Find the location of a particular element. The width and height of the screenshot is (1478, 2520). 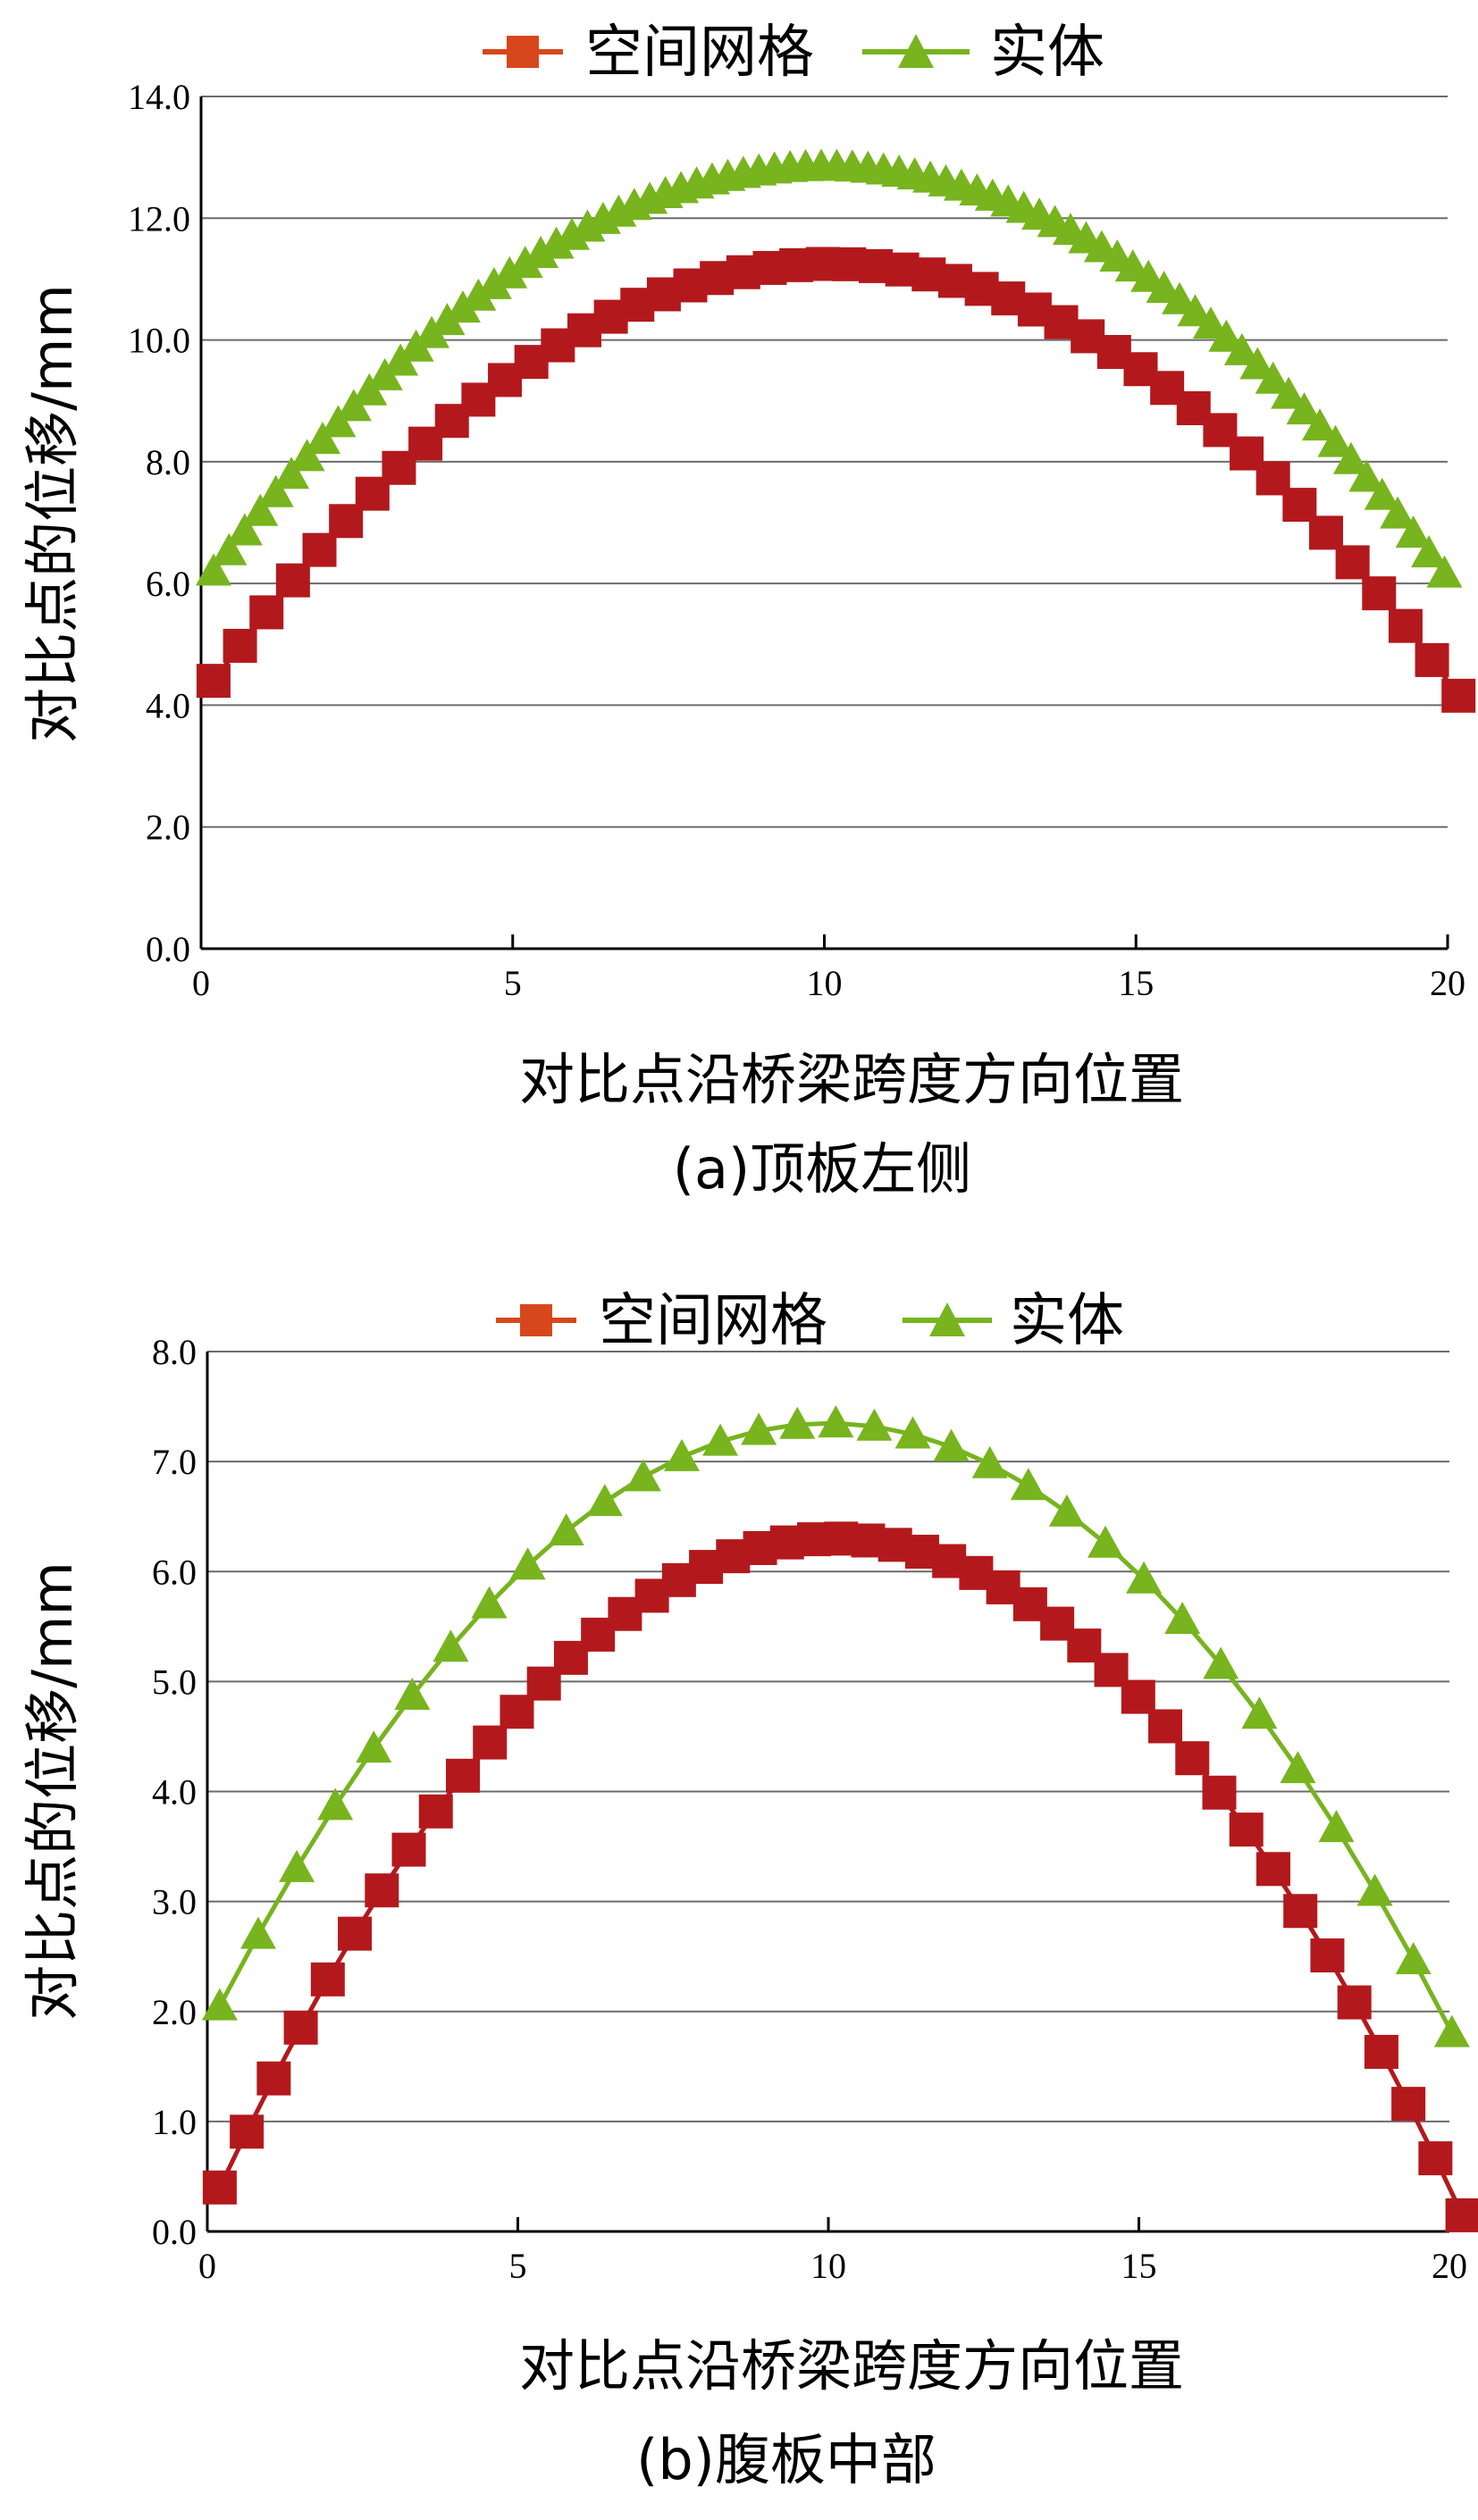

legend-b: 空间网格 实体 is located at coordinates (810, 1321).